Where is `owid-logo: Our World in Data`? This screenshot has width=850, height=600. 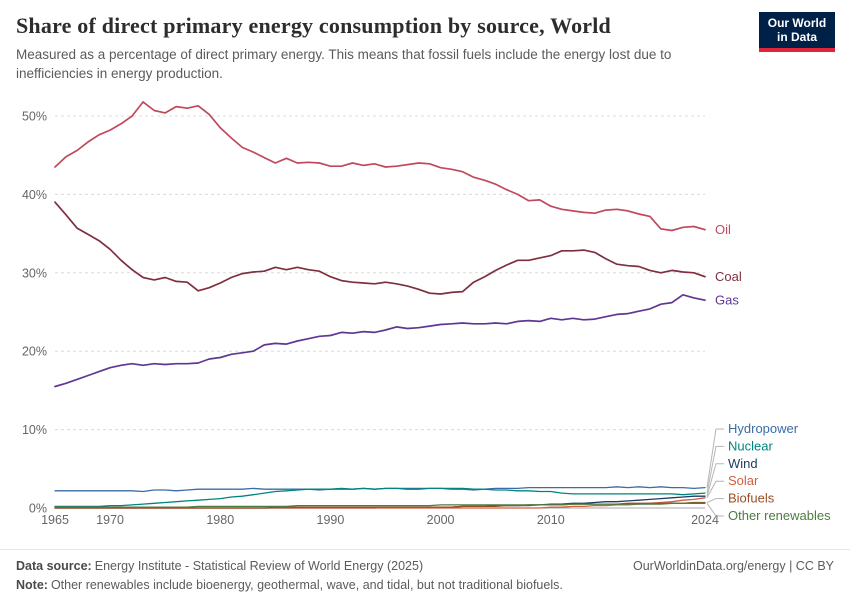
owid-logo: Our World in Data is located at coordinates (797, 32).